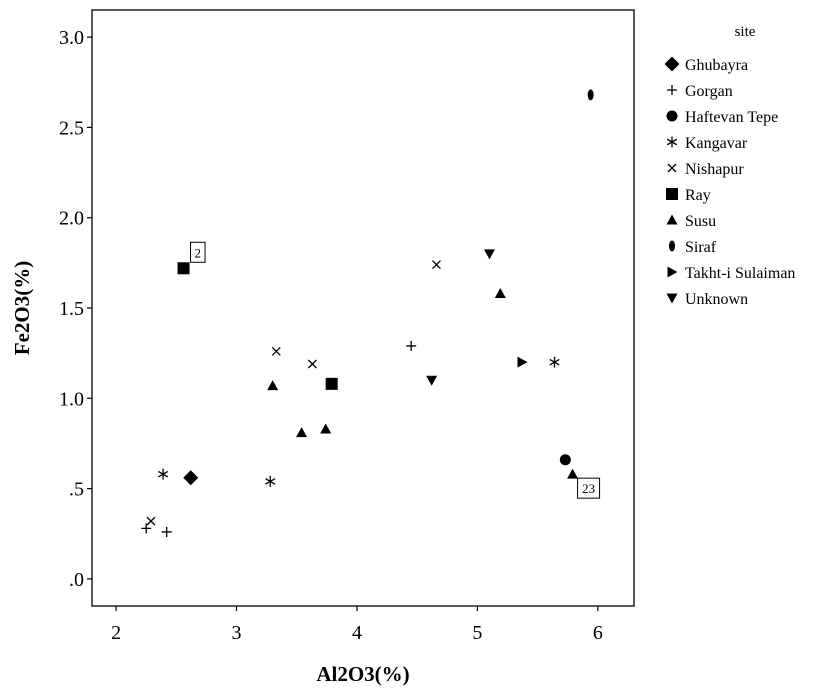 The width and height of the screenshot is (829, 688). Describe the element at coordinates (672, 298) in the screenshot. I see `legend-marker-triangle-down` at that location.